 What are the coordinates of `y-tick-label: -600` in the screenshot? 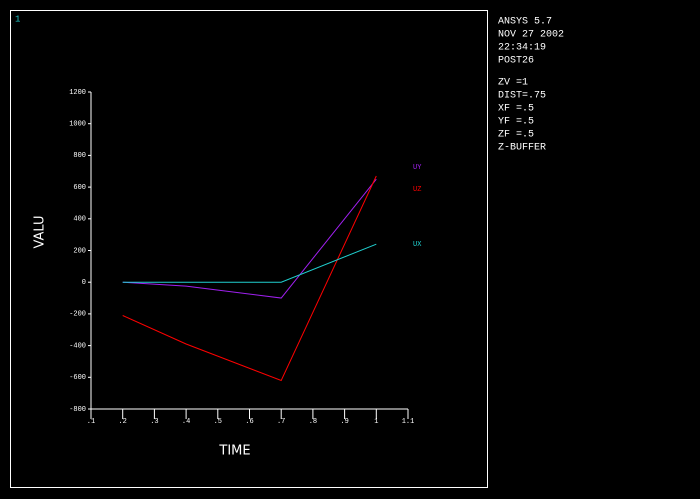 It's located at (77, 378).